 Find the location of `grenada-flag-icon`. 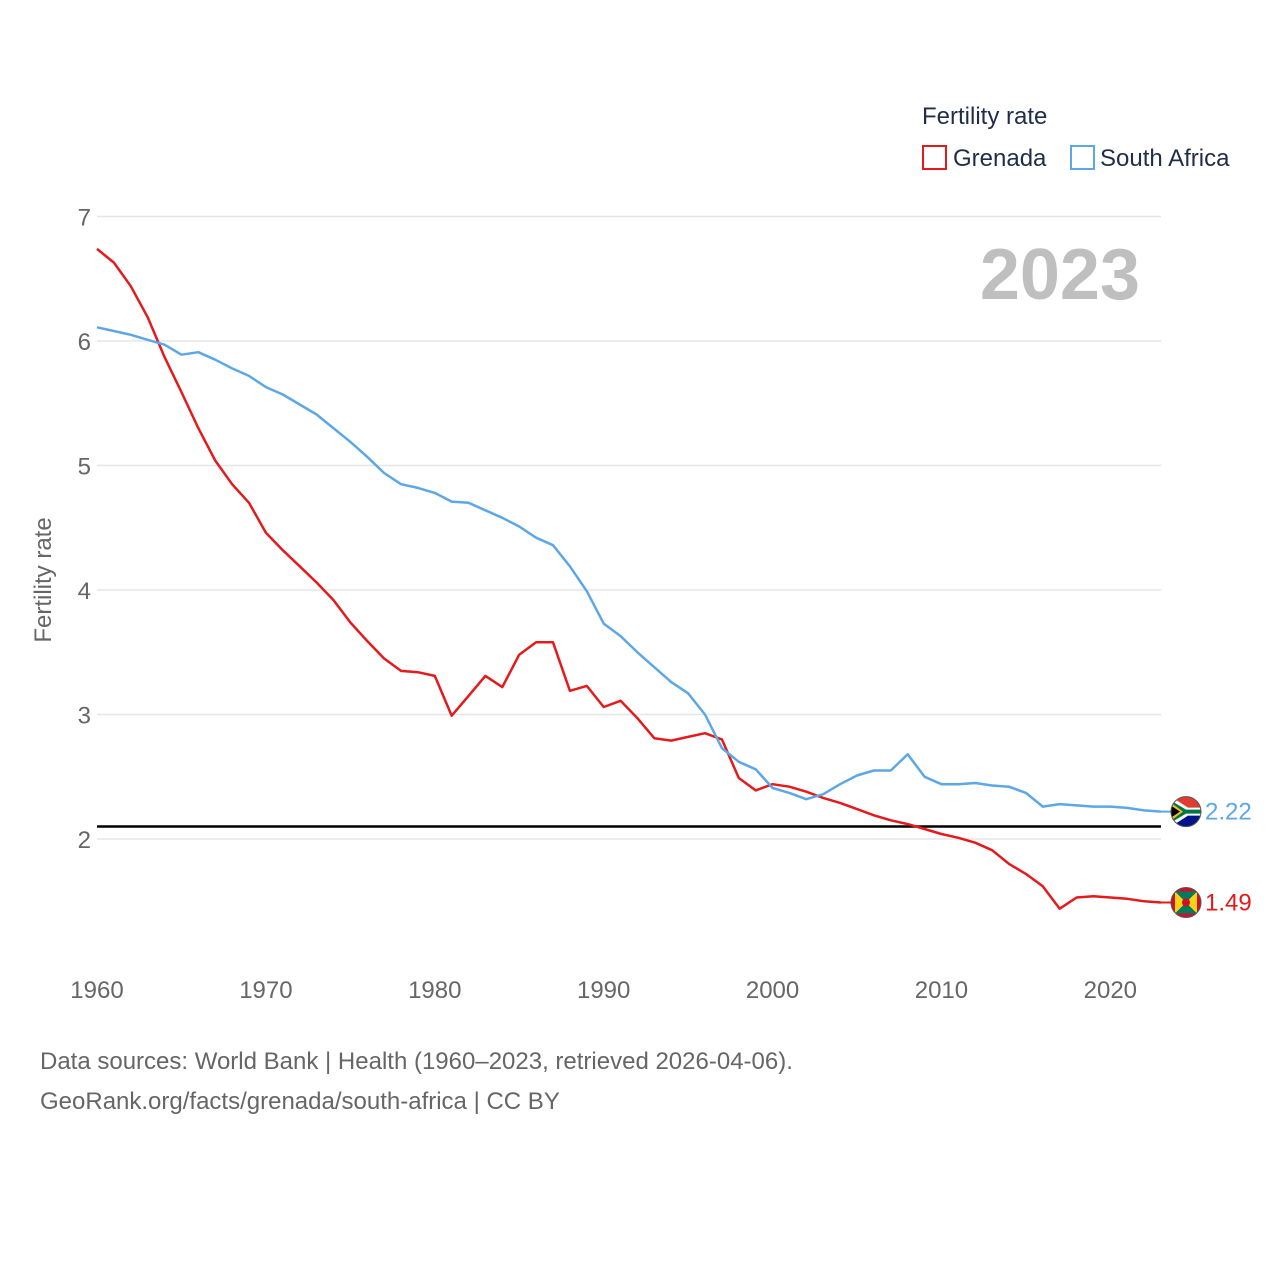

grenada-flag-icon is located at coordinates (1186, 902).